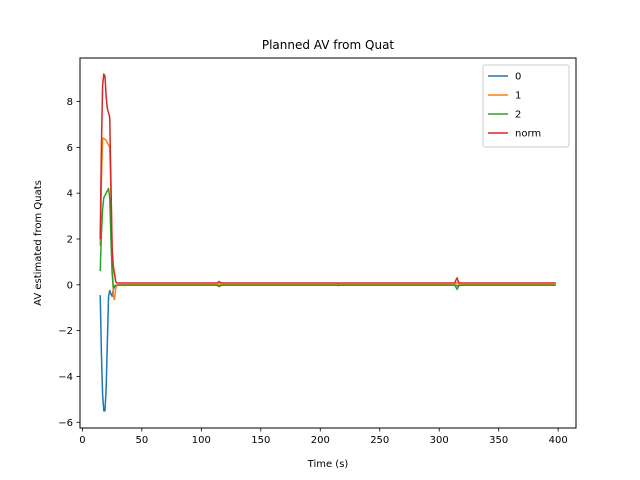 The image size is (640, 480). I want to click on chart-title: Planned AV from Quat, so click(328, 45).